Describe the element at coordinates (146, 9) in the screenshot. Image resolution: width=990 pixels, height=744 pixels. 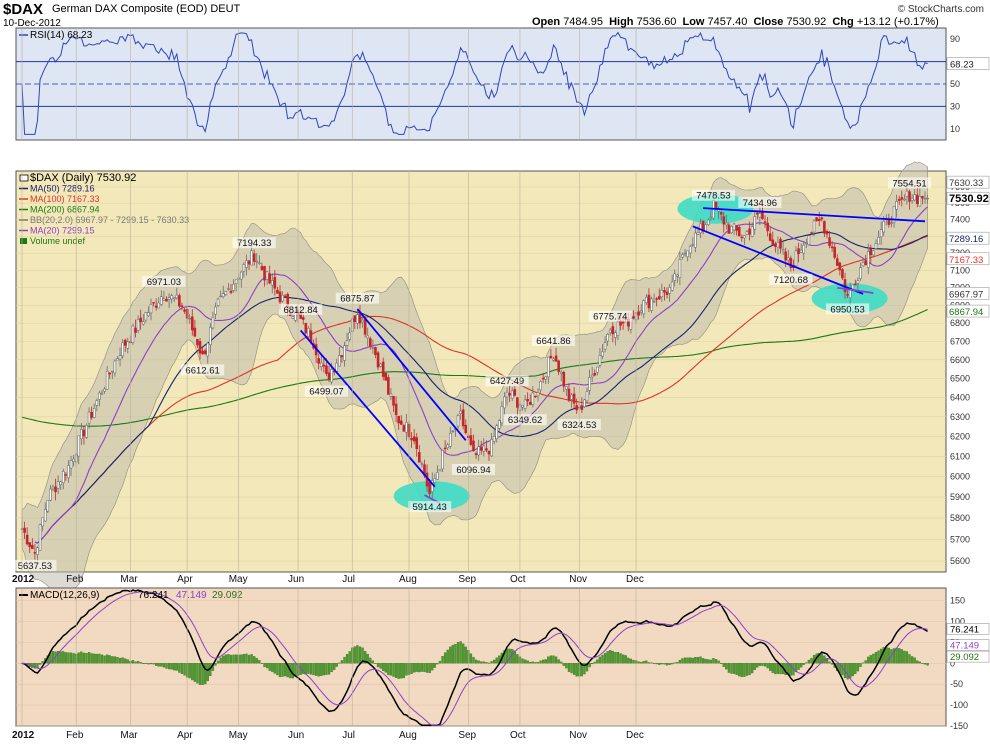
I see `chart-name: German DAX Composite (EOD) DEUT` at that location.